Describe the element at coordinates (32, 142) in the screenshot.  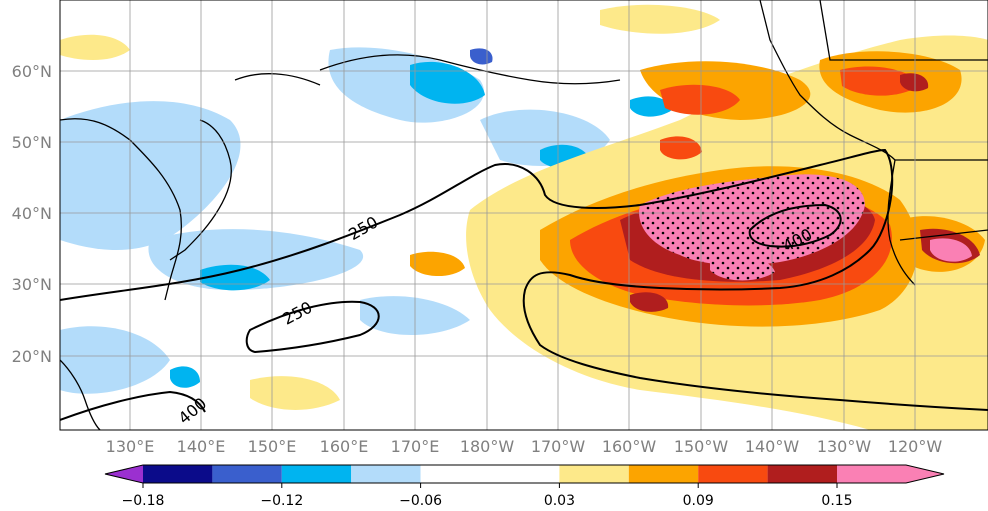
I see `lat-label: 50°N` at that location.